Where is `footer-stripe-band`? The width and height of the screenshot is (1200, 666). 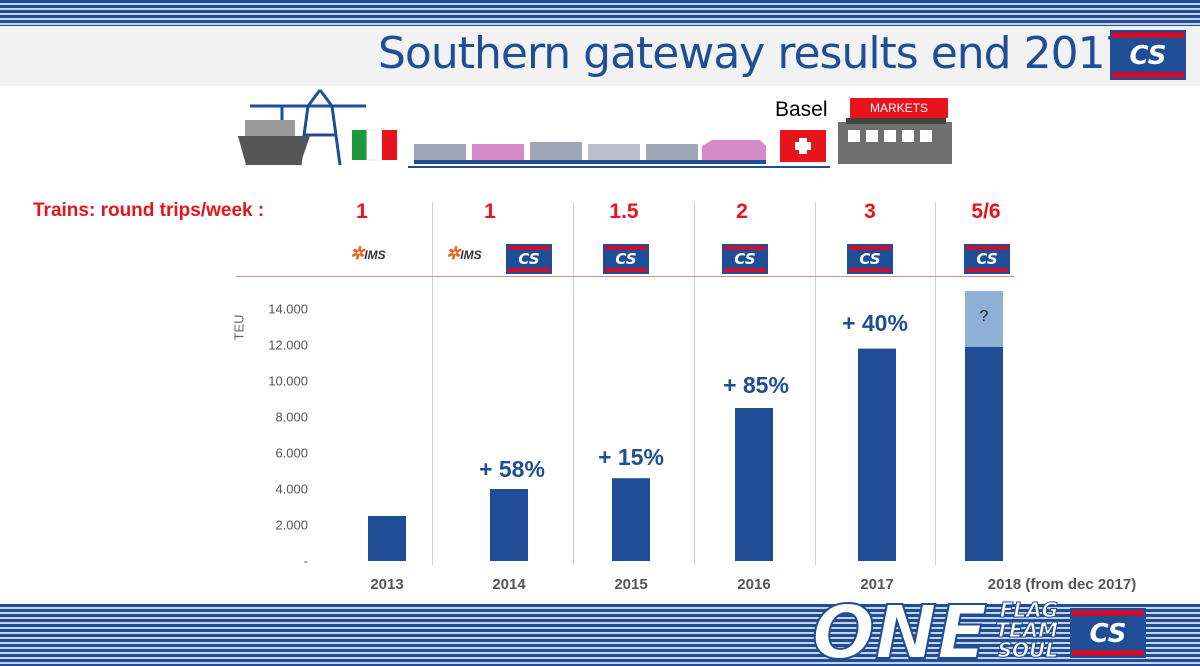
footer-stripe-band is located at coordinates (600, 635).